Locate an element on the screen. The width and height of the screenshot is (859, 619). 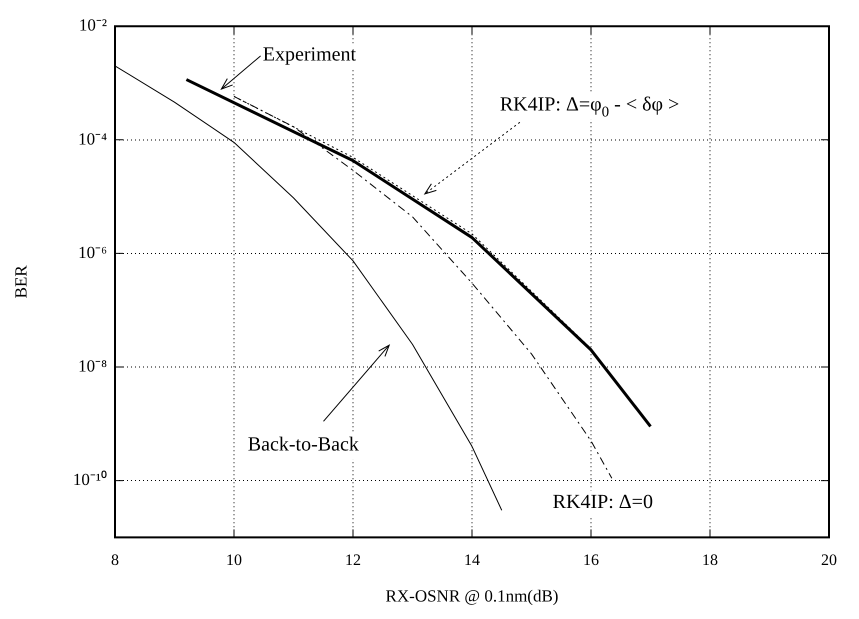
y-tick-label: 10⁻¹⁰ is located at coordinates (89, 480).